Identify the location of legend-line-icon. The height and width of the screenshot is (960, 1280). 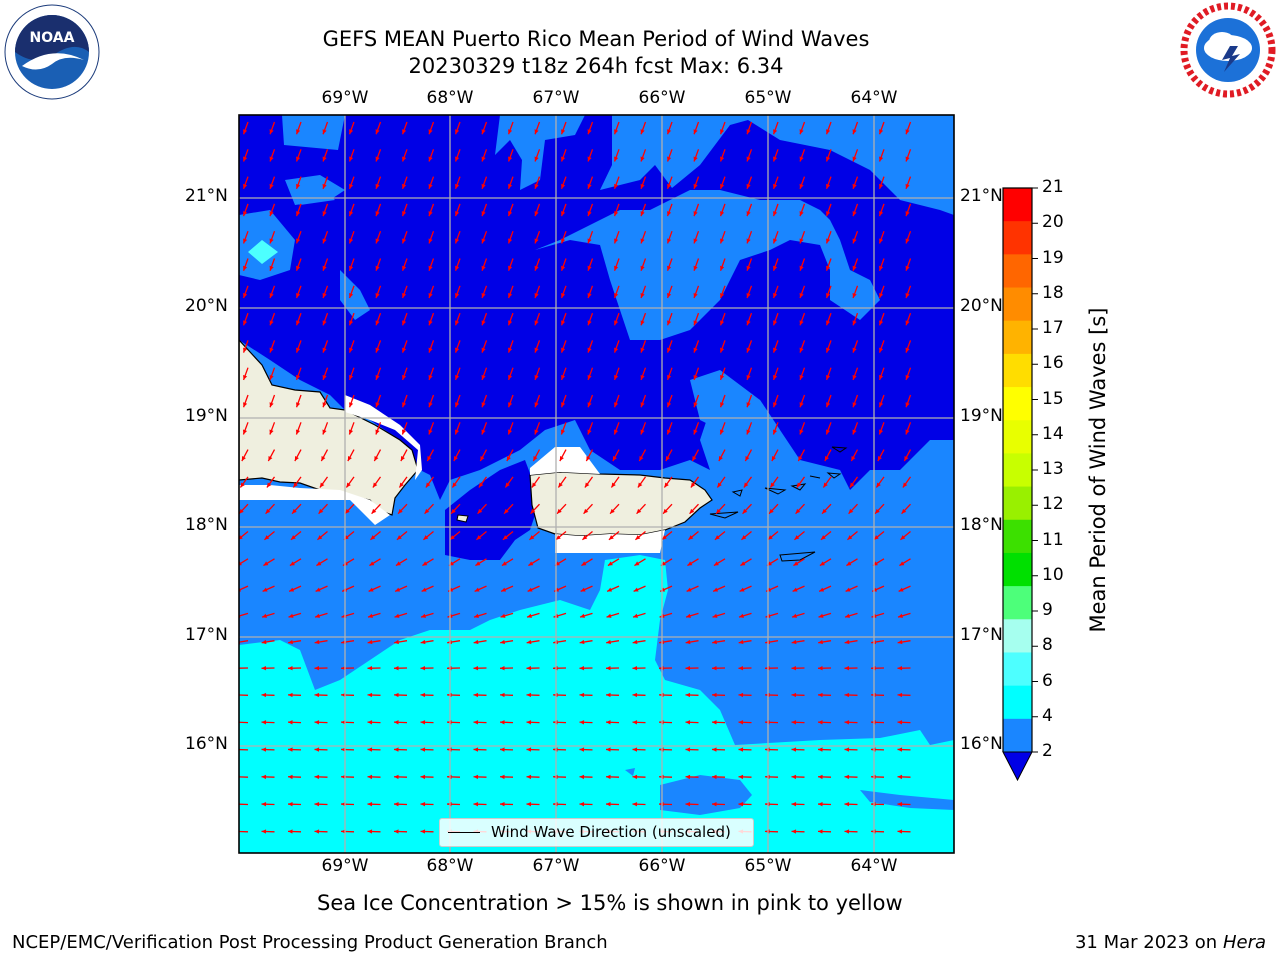
(464, 832).